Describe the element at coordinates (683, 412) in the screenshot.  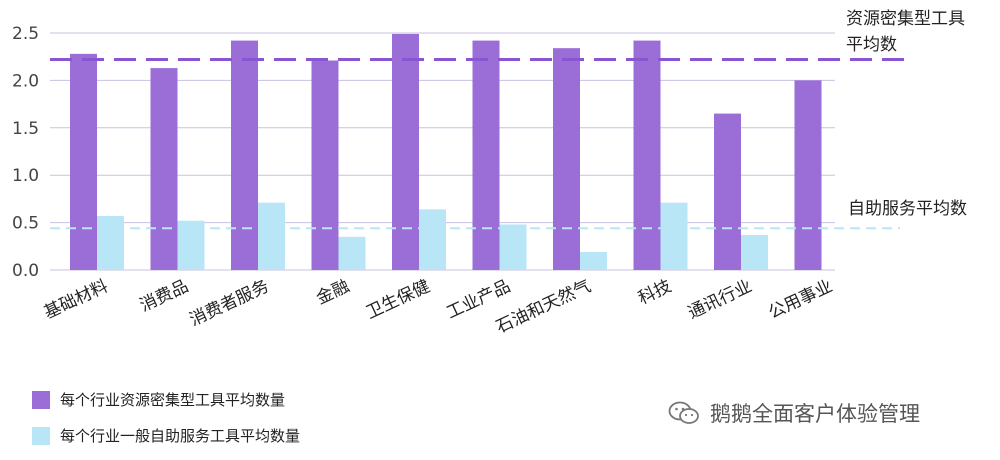
I see `wechat-icon` at that location.